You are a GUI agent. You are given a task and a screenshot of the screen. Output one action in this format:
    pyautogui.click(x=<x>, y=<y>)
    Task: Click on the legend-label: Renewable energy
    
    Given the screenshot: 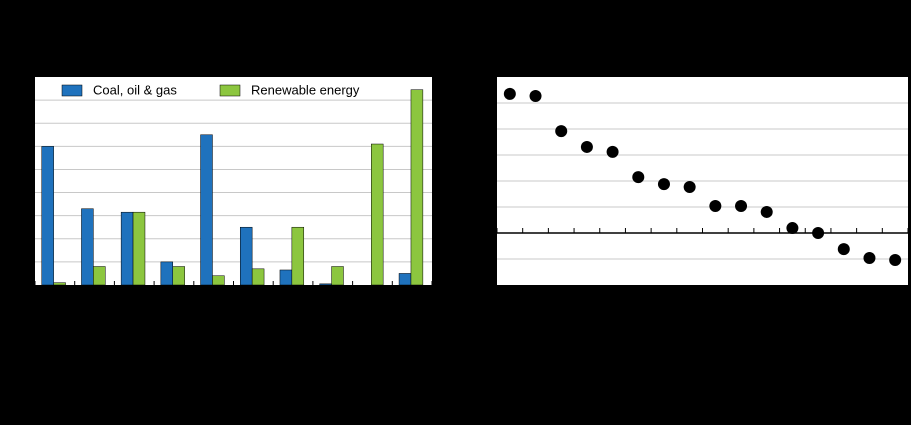 What is the action you would take?
    pyautogui.click(x=305, y=89)
    